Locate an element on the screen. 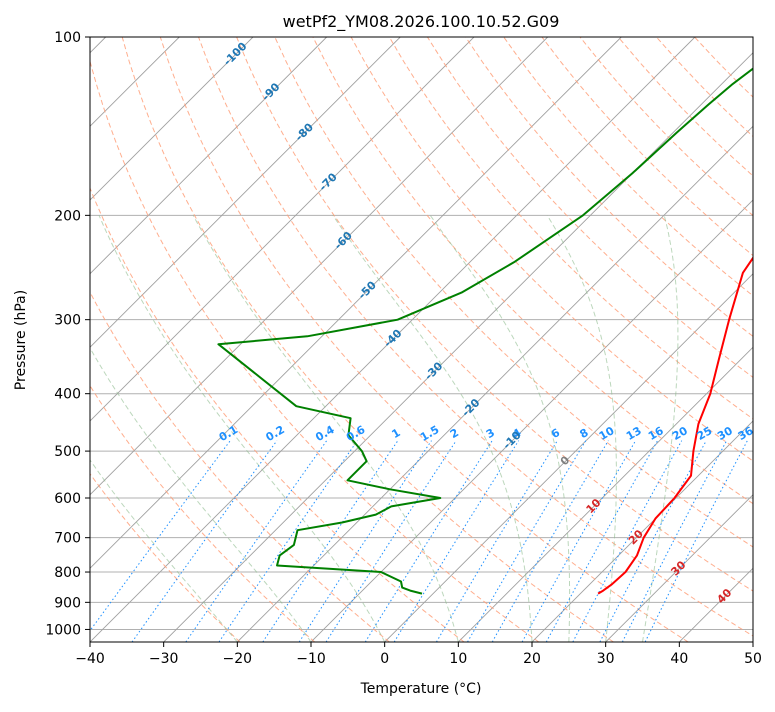 The image size is (775, 712). x-tick-label: −20 is located at coordinates (238, 659).